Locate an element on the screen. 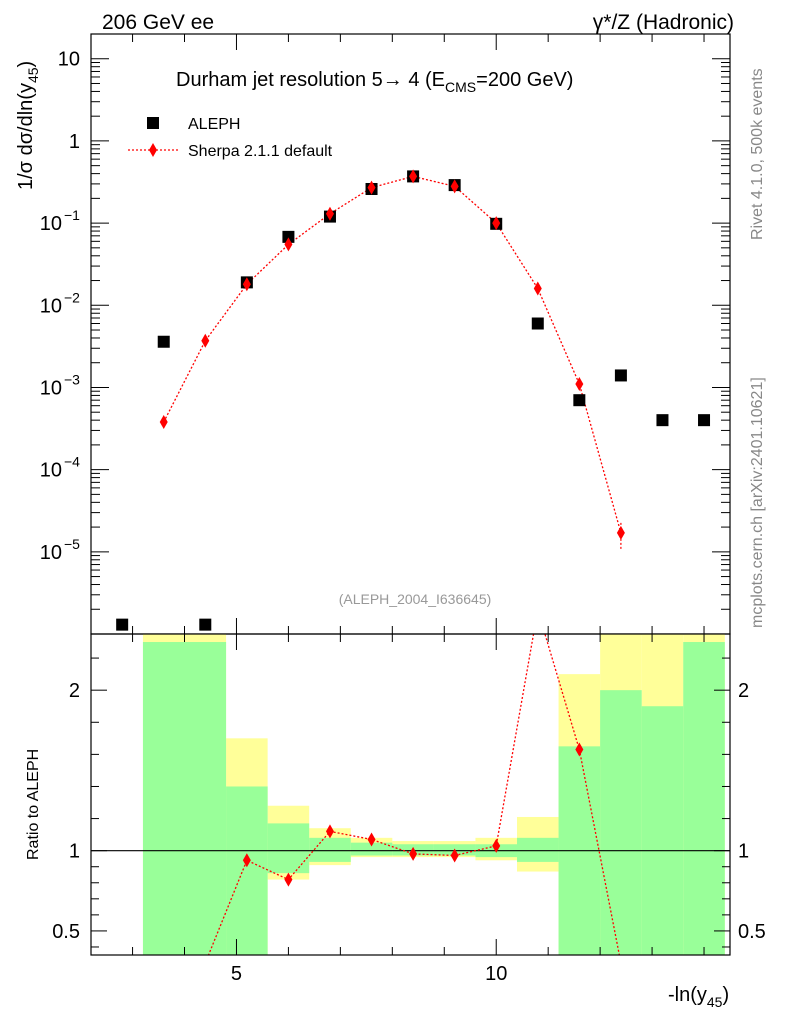  legend-sherpa-marker is located at coordinates (153, 150).